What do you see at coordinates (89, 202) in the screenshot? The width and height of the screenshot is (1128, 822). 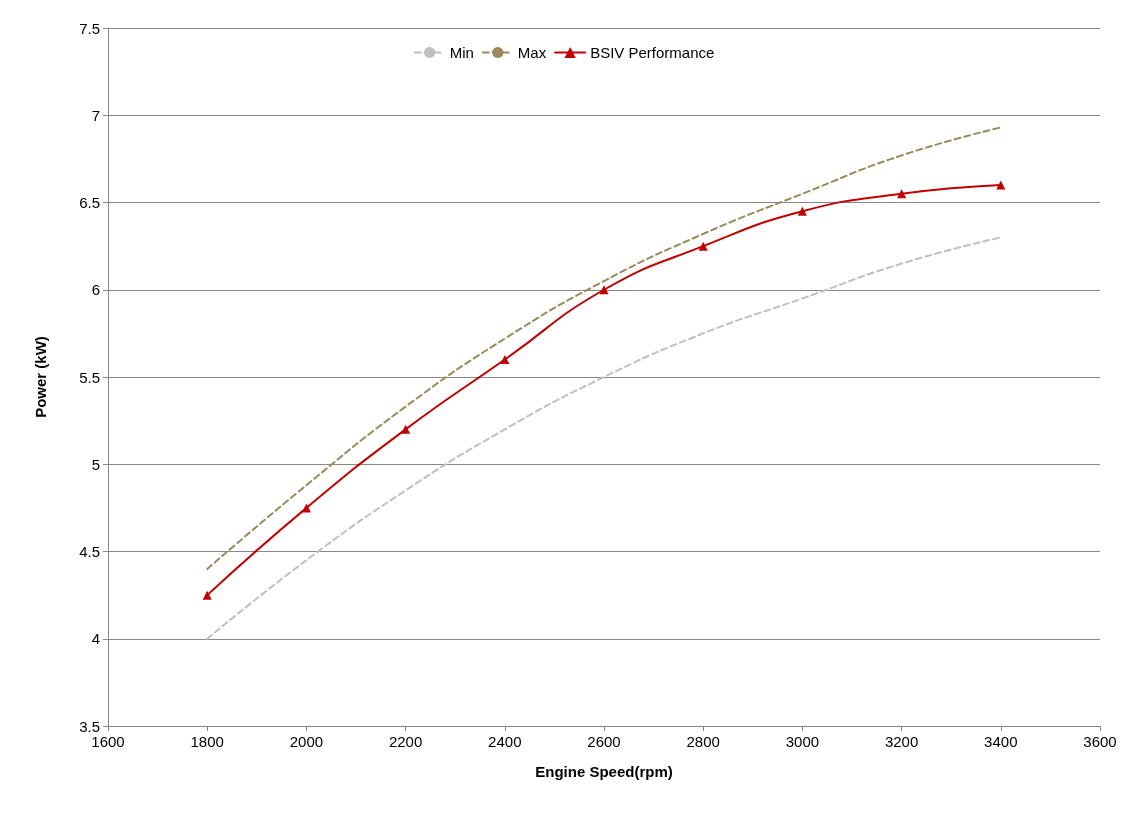 I see `y-tick-label: 6.5` at bounding box center [89, 202].